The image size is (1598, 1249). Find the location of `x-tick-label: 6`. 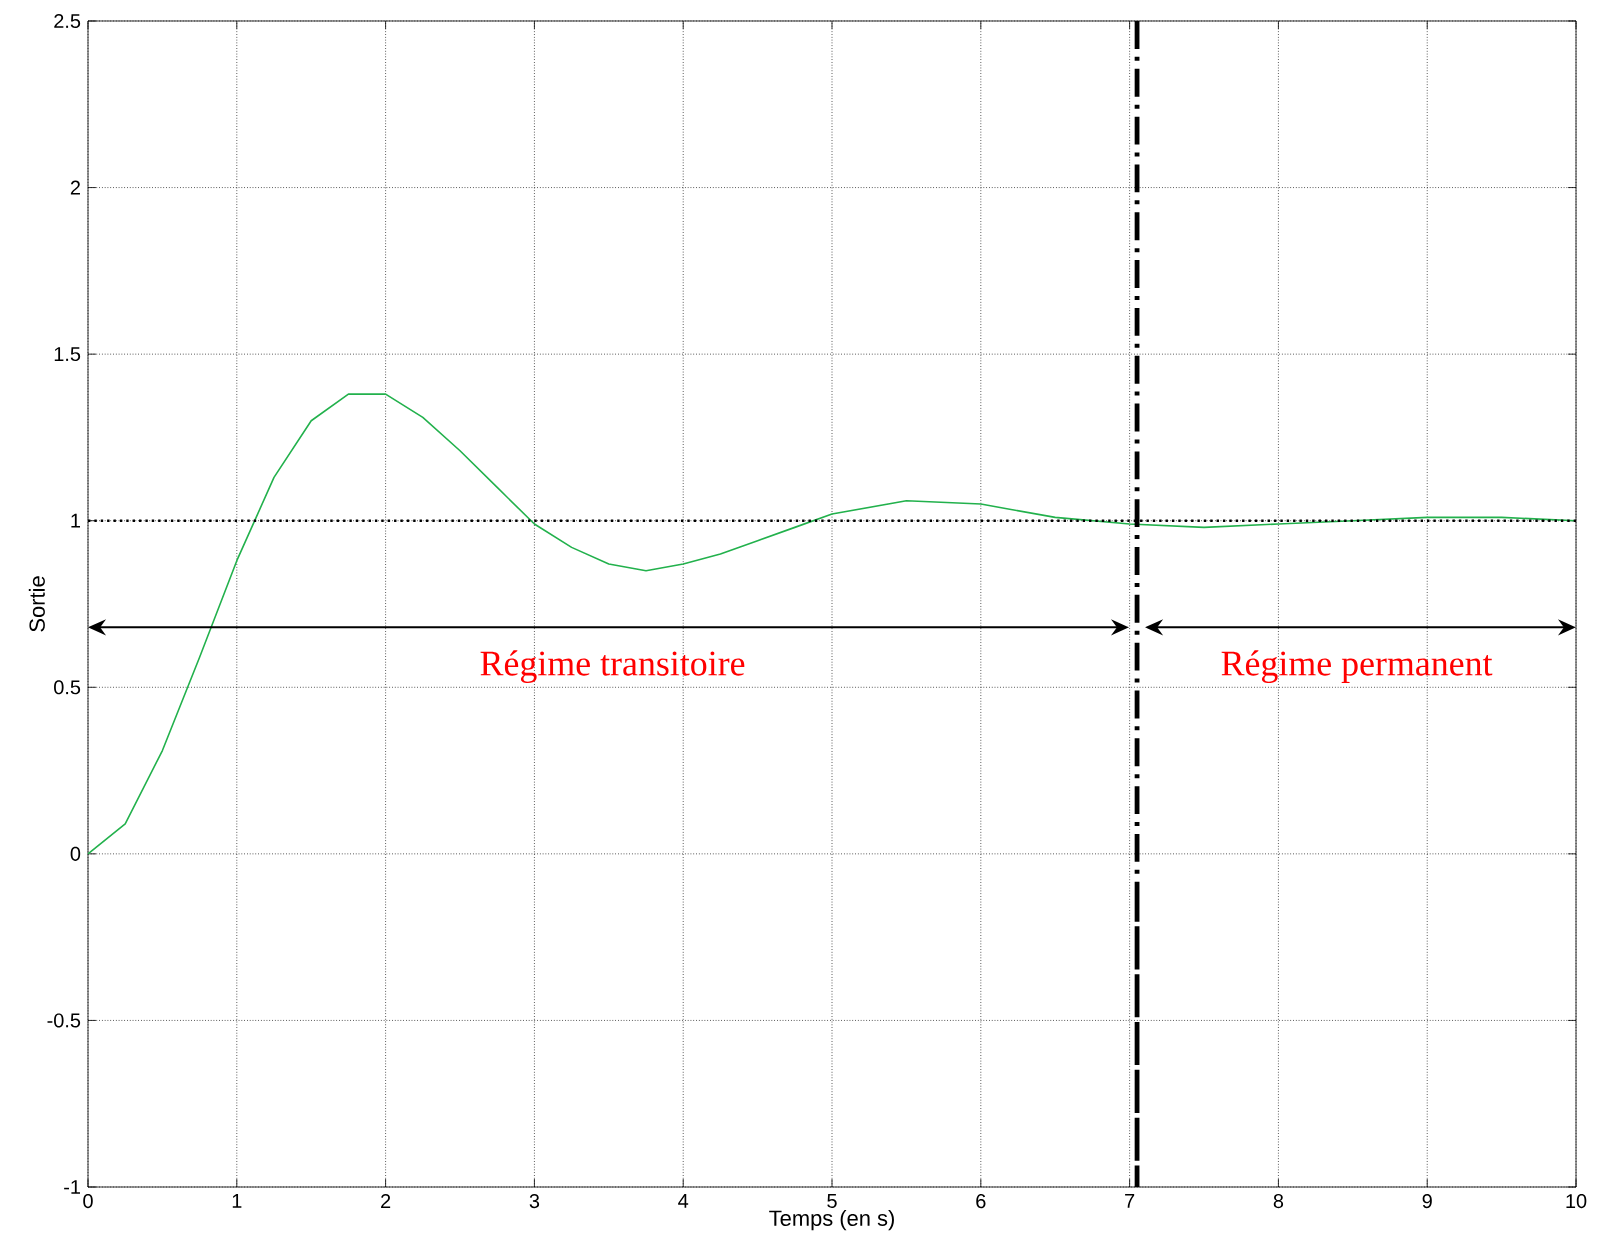

x-tick-label: 6 is located at coordinates (981, 1201).